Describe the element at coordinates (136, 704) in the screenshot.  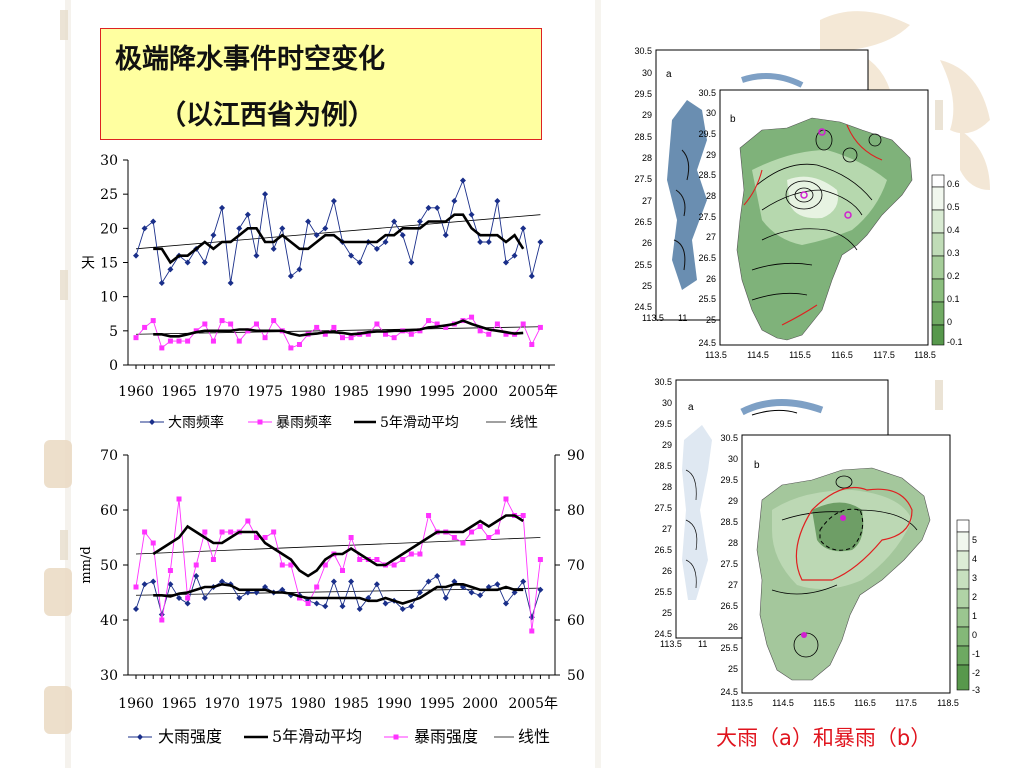
I see `x-tick-label: 1960` at that location.